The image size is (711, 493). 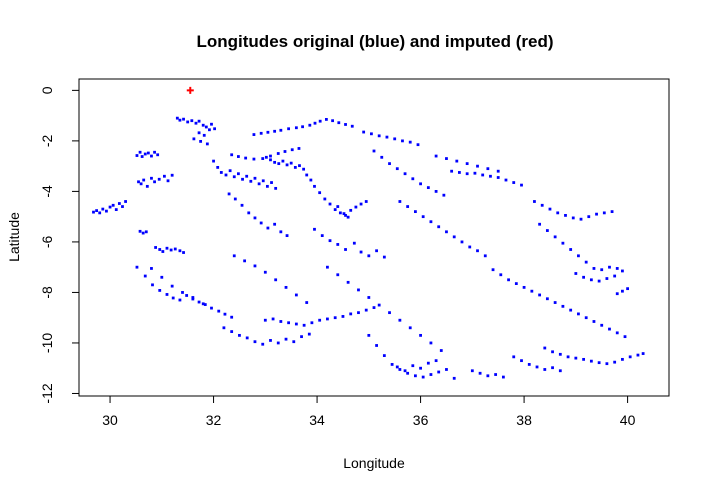 I want to click on y-tick-label: 0, so click(x=47, y=90).